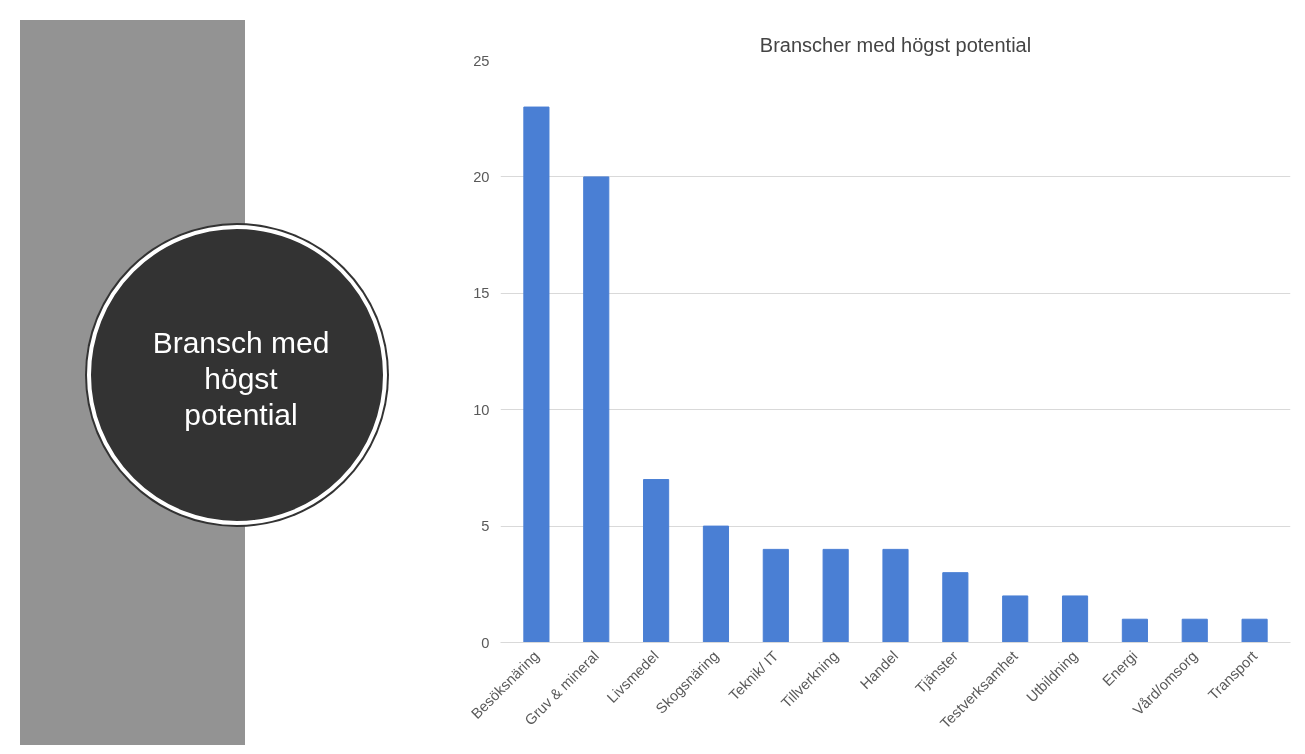 The width and height of the screenshot is (1305, 754). What do you see at coordinates (895, 44) in the screenshot?
I see `chart-title: Branscher med högst potential` at bounding box center [895, 44].